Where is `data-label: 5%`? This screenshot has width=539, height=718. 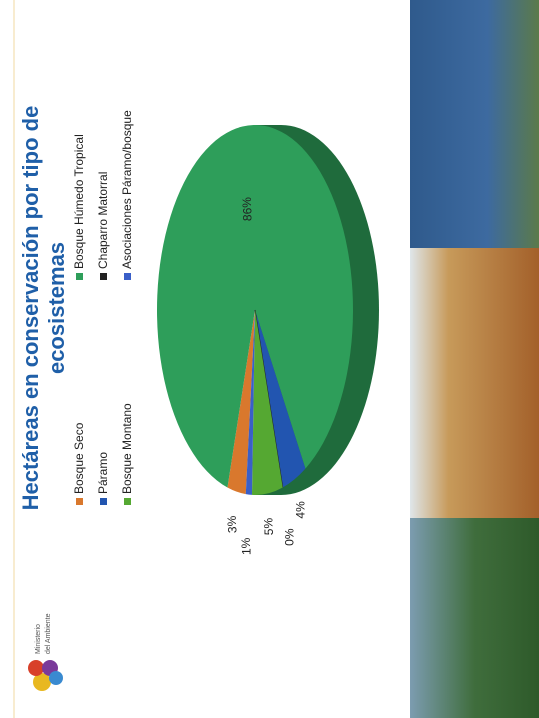 data-label: 5% is located at coordinates (269, 527).